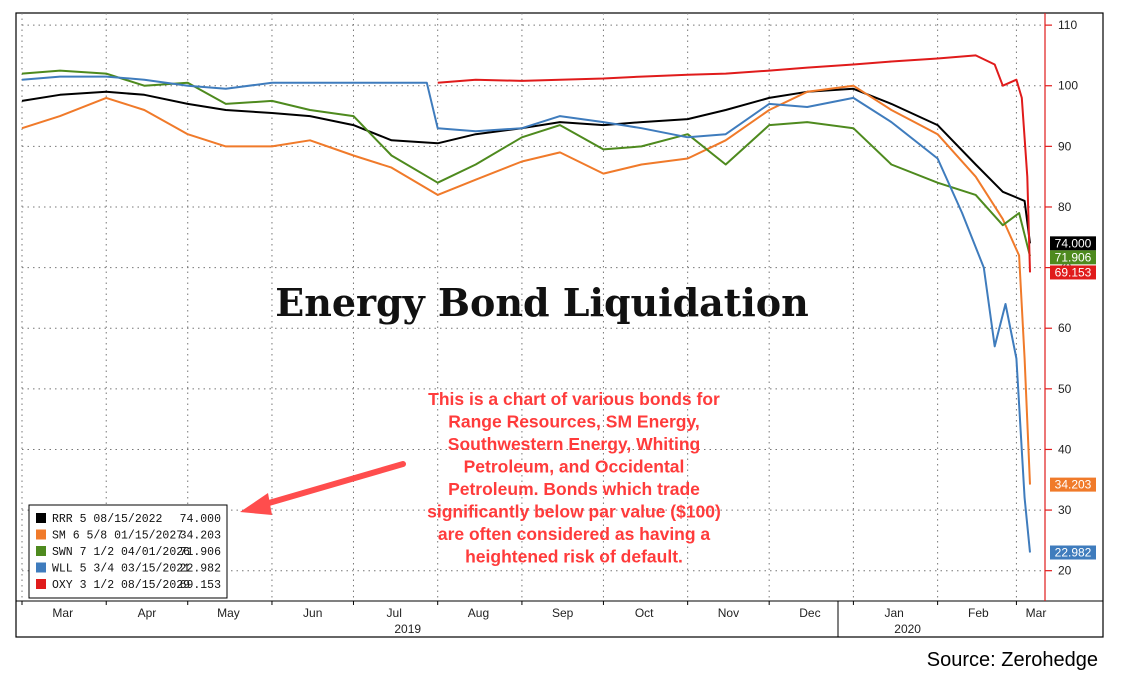 The width and height of the screenshot is (1123, 685). What do you see at coordinates (563, 613) in the screenshot?
I see `x-tick-label: Sep` at bounding box center [563, 613].